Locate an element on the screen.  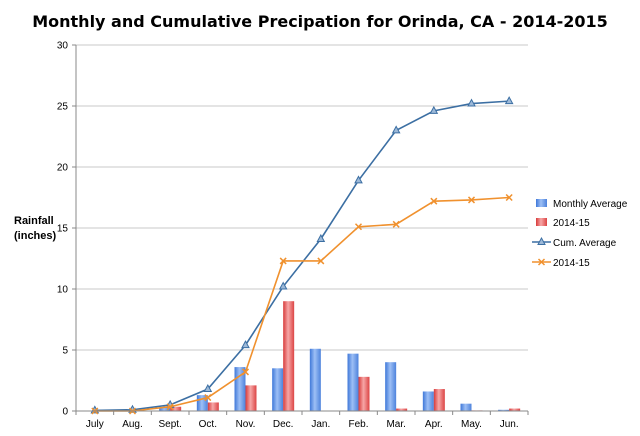
x-tick-label: Mar. is located at coordinates (395, 424).